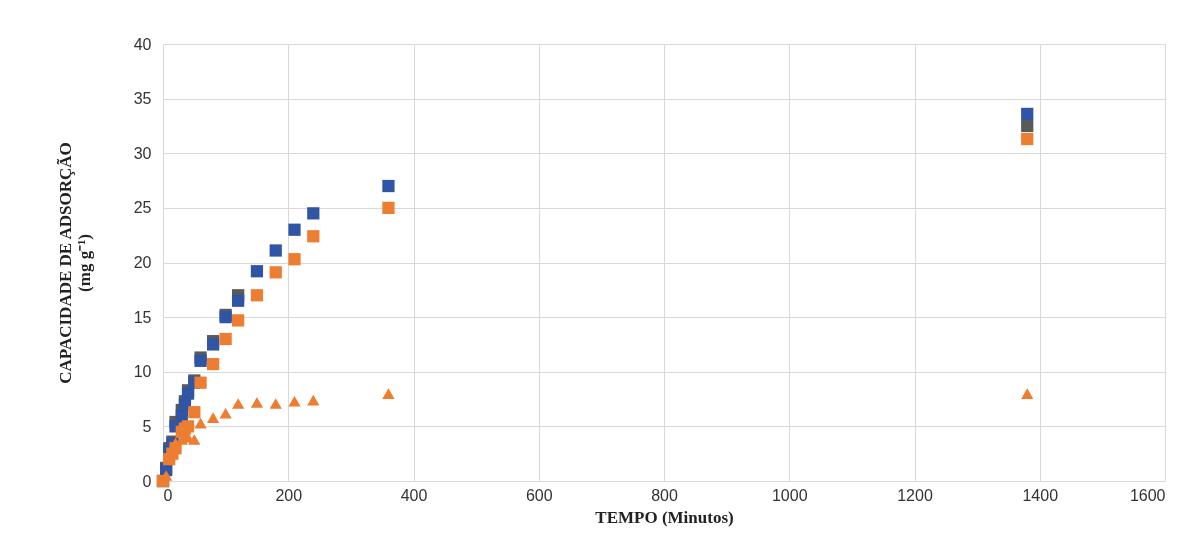  Describe the element at coordinates (74, 263) in the screenshot. I see `y-axis-title: CAPACIDADE DE ADSORÇÃO (mg g⁻¹)` at that location.